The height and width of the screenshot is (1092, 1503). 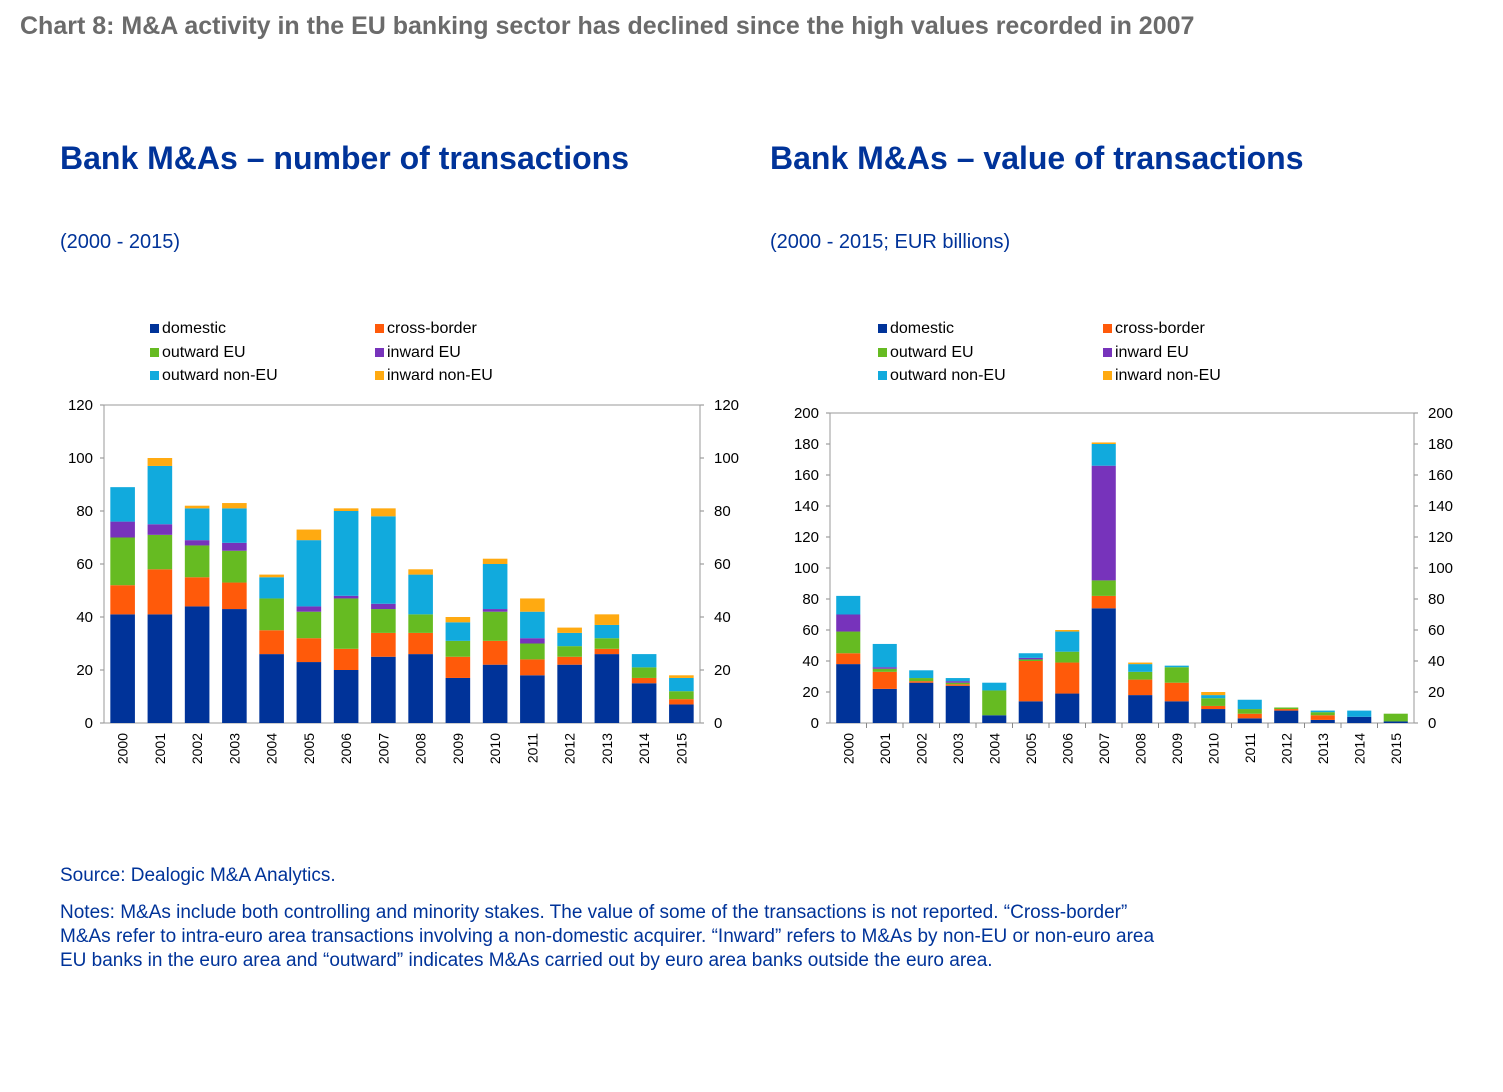 I want to click on x-tick-label: 2014, so click(x=1359, y=748).